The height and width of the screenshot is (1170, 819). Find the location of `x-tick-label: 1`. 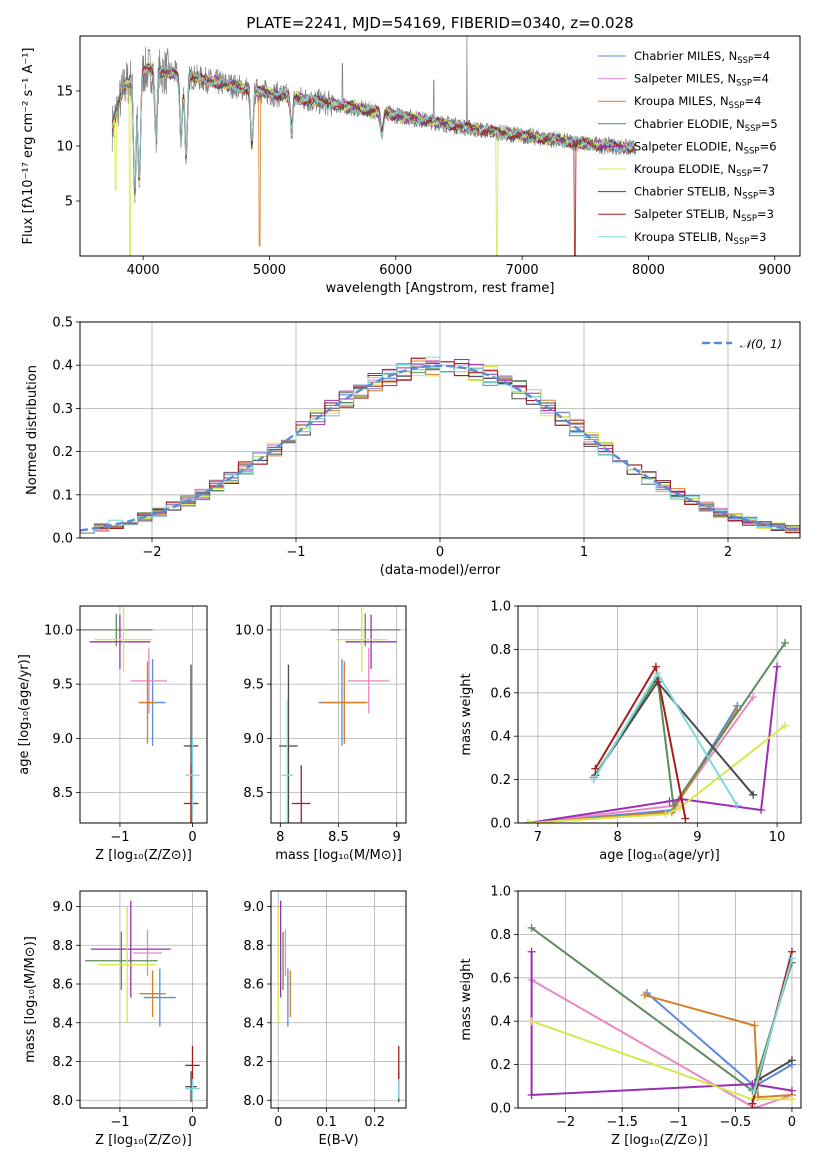

x-tick-label: 1 is located at coordinates (584, 552).